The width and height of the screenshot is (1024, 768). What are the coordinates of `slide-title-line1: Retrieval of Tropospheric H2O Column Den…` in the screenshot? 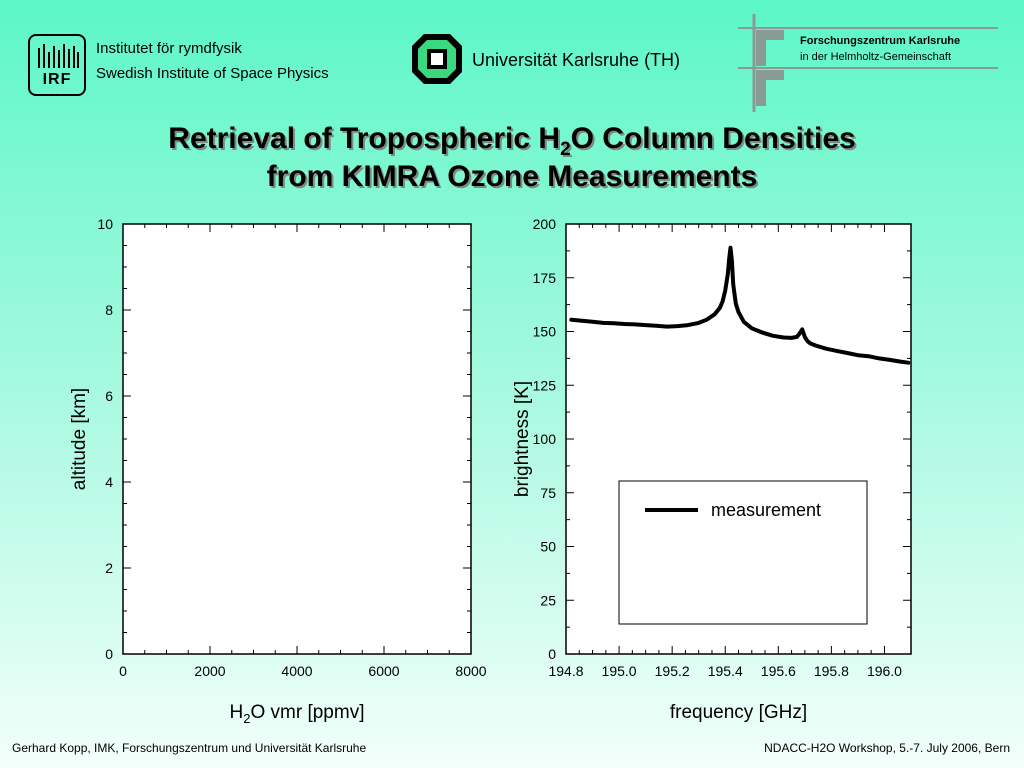 It's located at (512, 141).